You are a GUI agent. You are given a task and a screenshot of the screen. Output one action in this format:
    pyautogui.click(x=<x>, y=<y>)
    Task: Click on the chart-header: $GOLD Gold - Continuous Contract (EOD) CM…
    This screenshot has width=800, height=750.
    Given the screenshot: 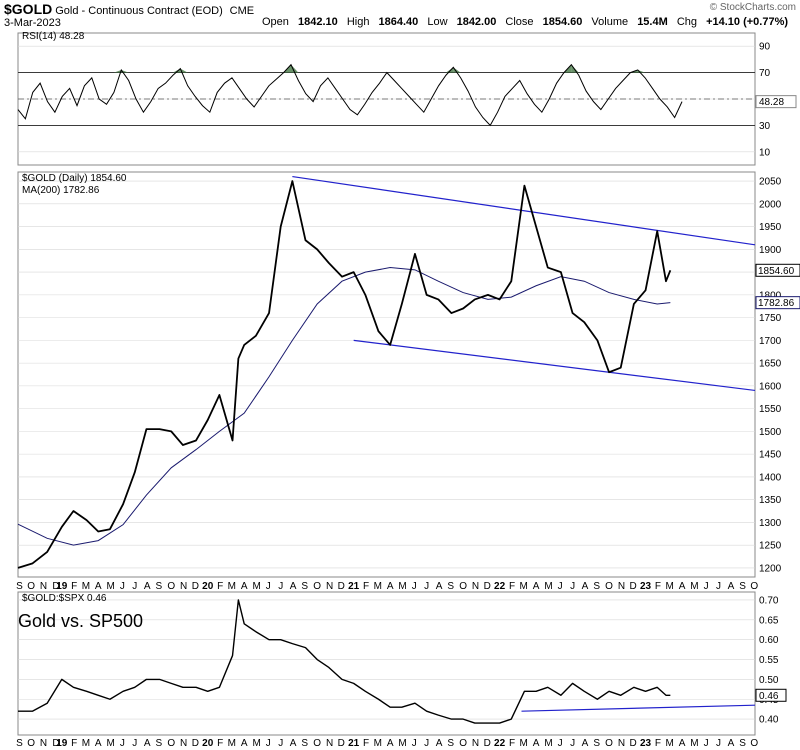 What is the action you would take?
    pyautogui.click(x=400, y=15)
    